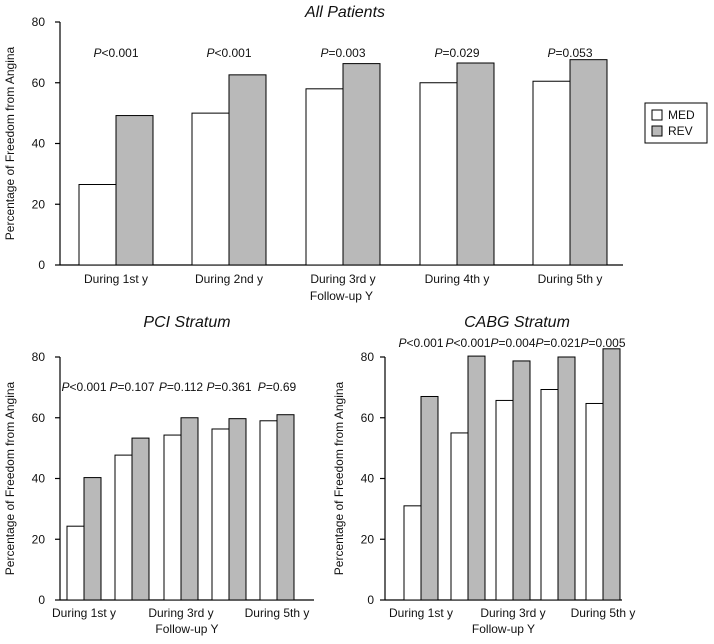  What do you see at coordinates (457, 279) in the screenshot?
I see `x-tick-label: During 4th y` at bounding box center [457, 279].